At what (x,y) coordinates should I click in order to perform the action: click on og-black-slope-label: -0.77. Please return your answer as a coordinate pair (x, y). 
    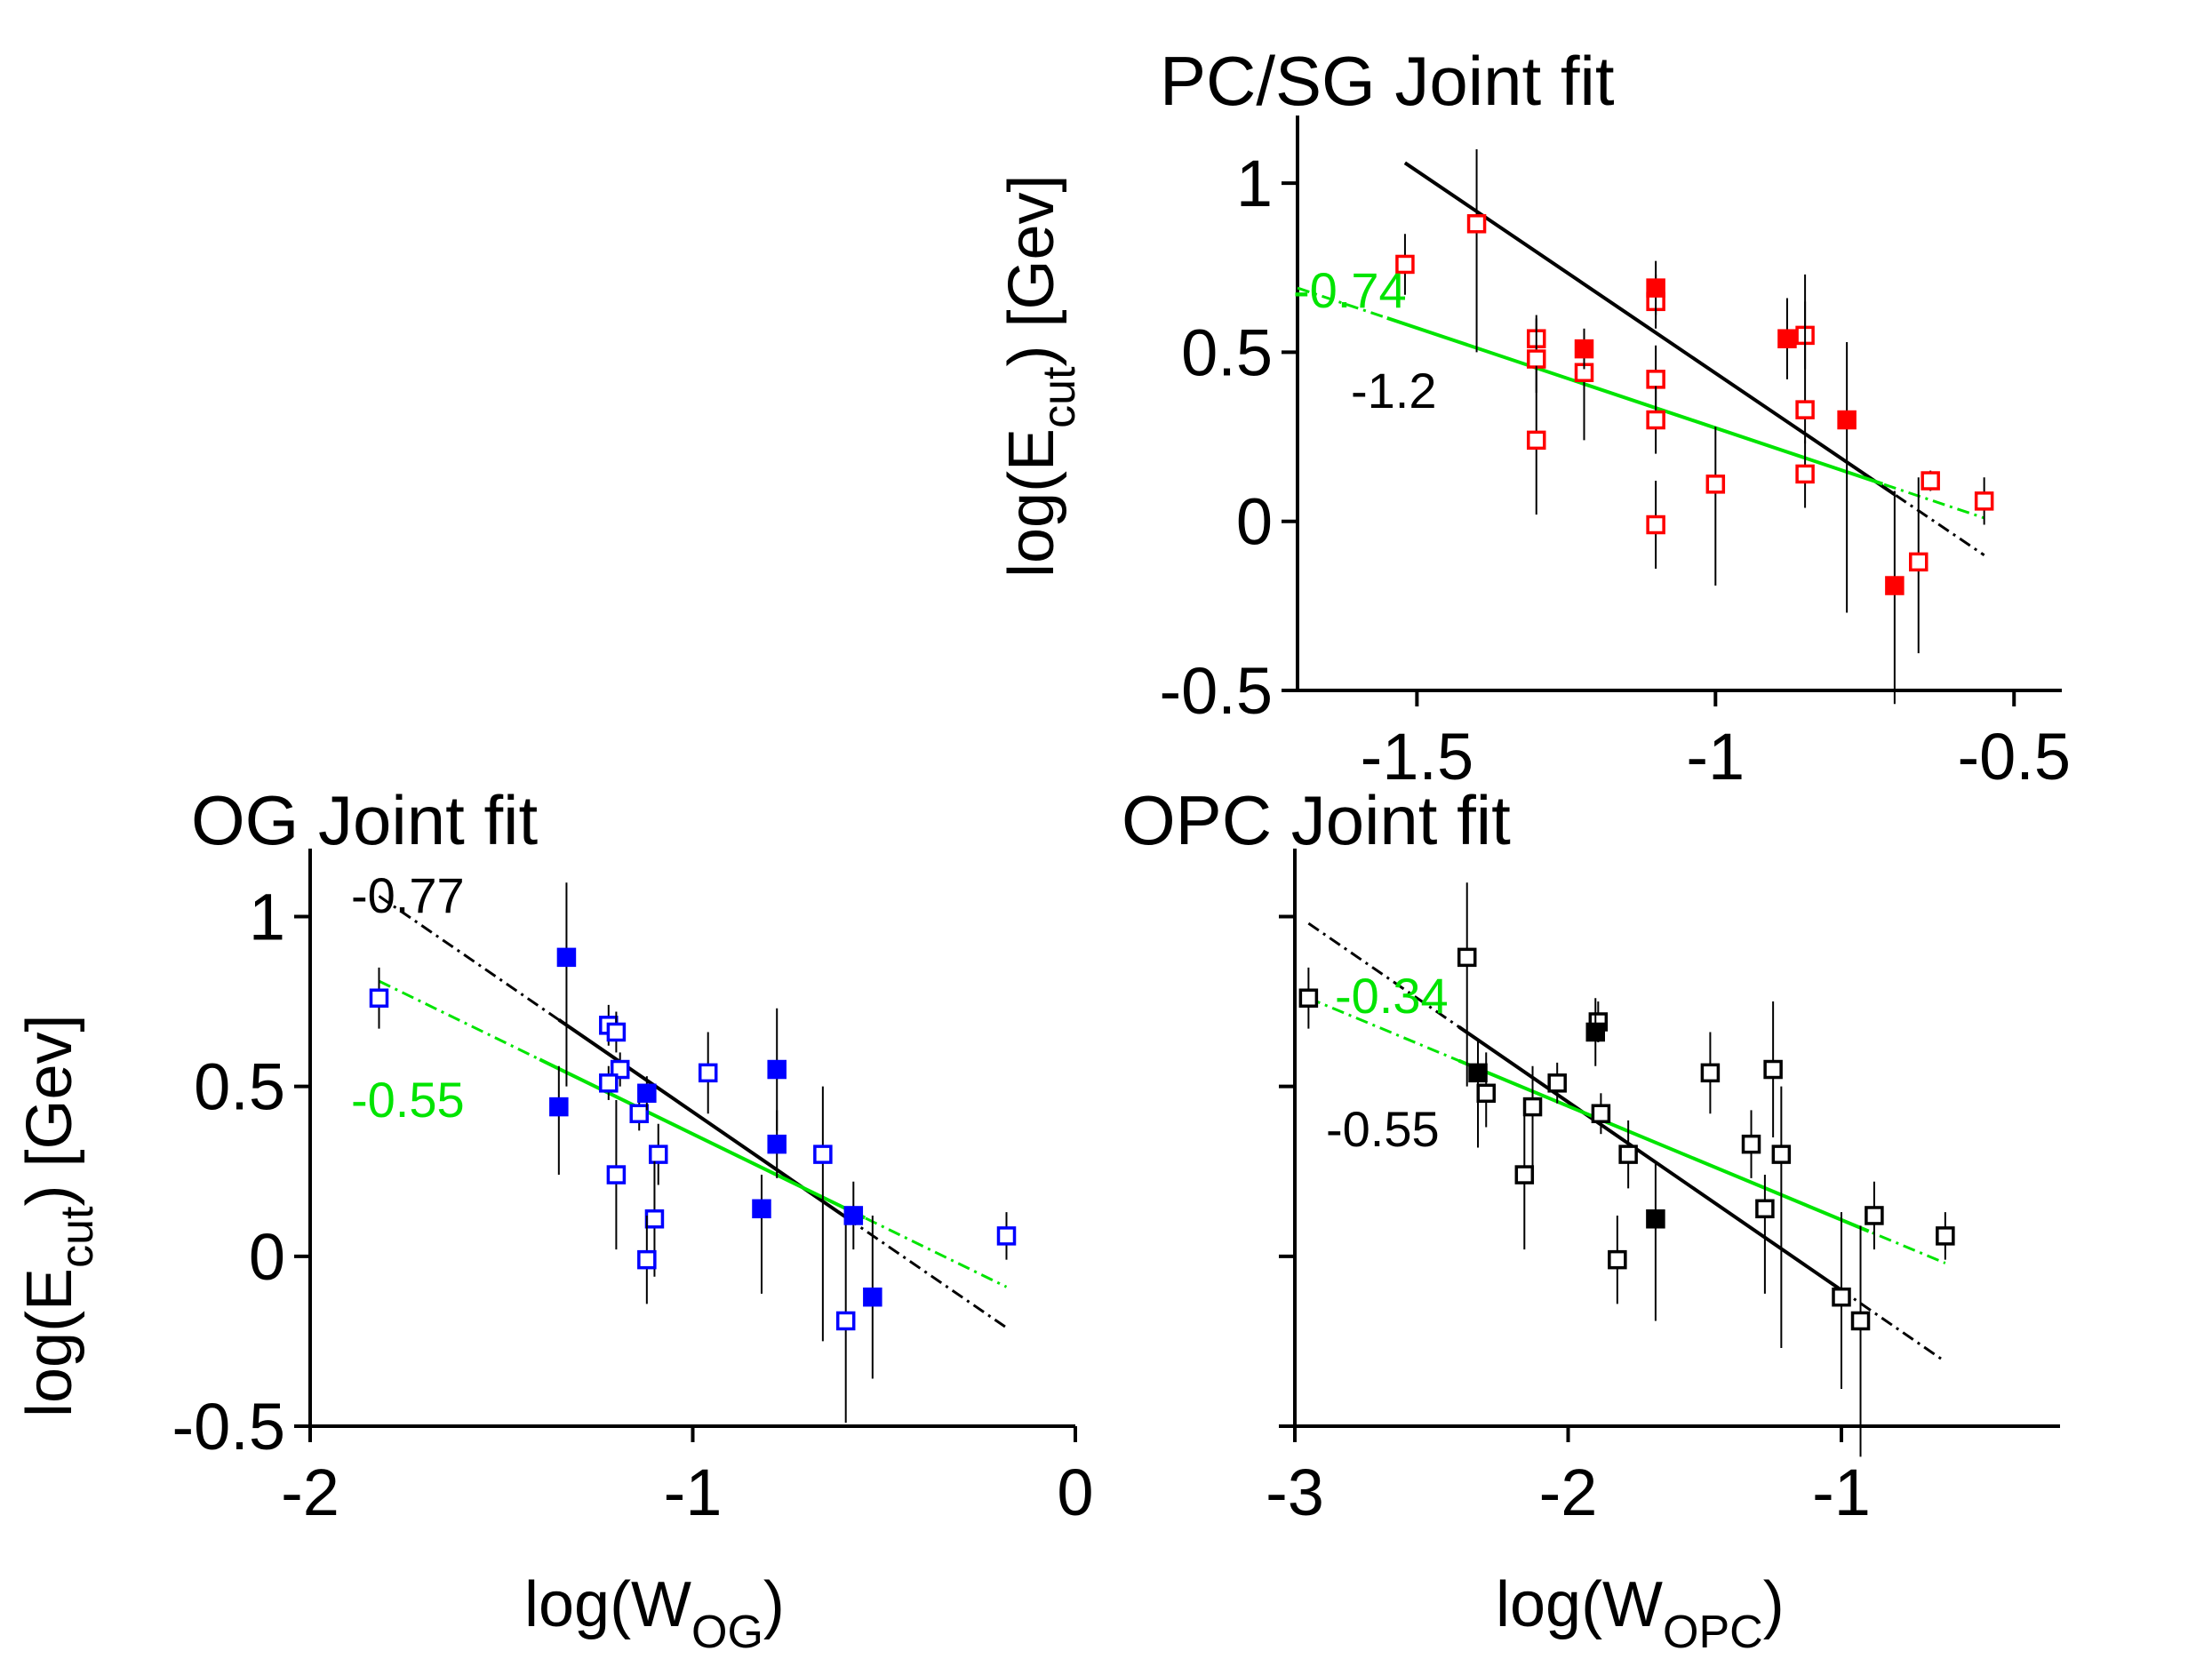
    Looking at the image, I should click on (408, 895).